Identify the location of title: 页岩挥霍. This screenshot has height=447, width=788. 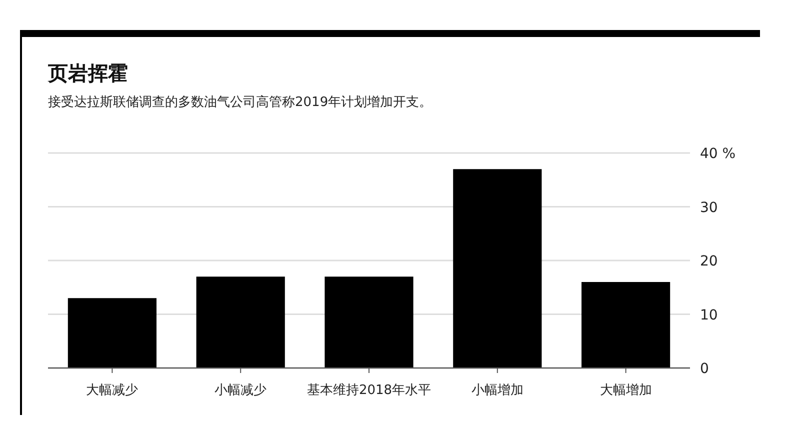
(88, 73).